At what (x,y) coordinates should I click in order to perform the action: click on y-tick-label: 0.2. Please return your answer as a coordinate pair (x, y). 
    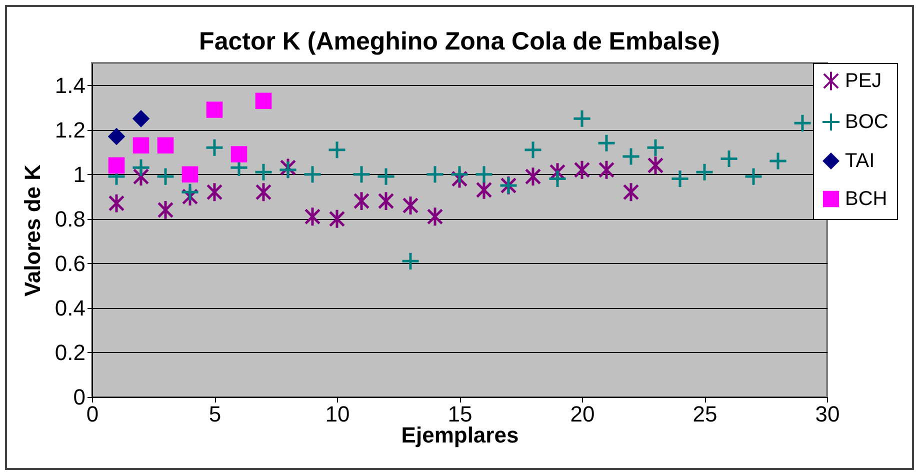
    Looking at the image, I should click on (70, 352).